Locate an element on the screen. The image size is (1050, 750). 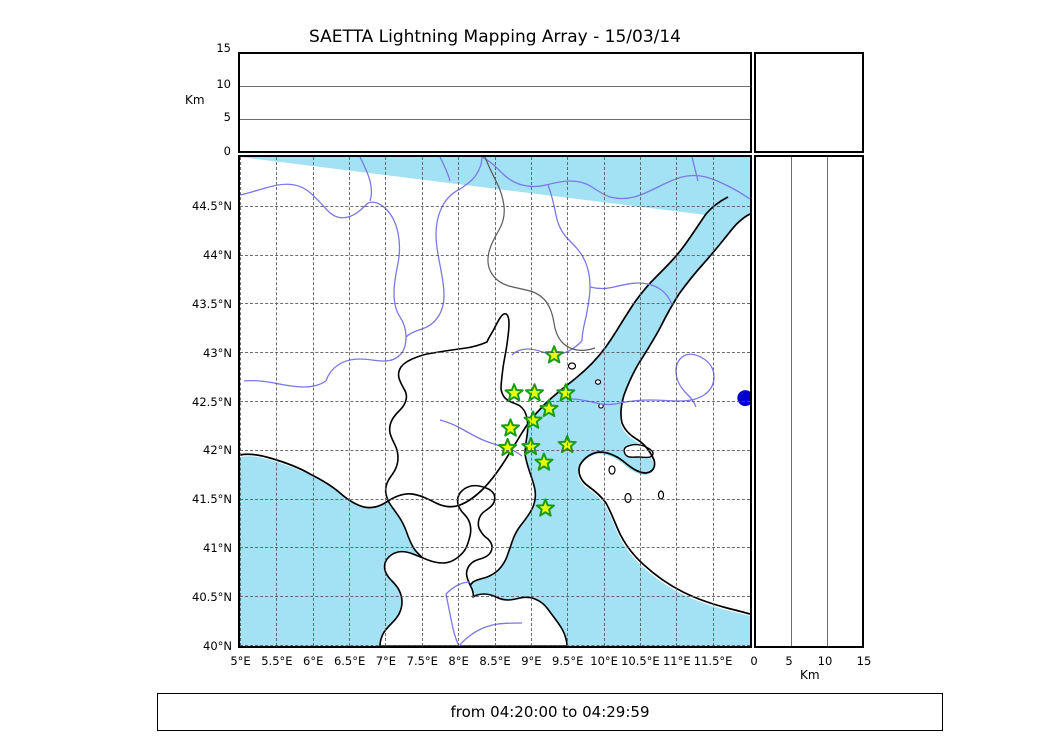
ytick-map-43.5°N: 43.5°N is located at coordinates (212, 303).